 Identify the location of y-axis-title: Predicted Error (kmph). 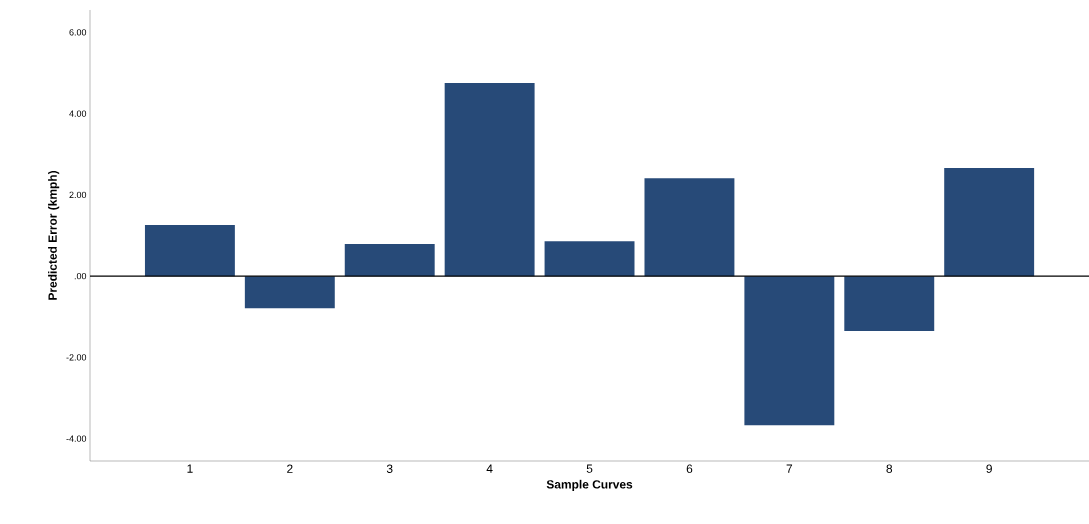
(54, 235).